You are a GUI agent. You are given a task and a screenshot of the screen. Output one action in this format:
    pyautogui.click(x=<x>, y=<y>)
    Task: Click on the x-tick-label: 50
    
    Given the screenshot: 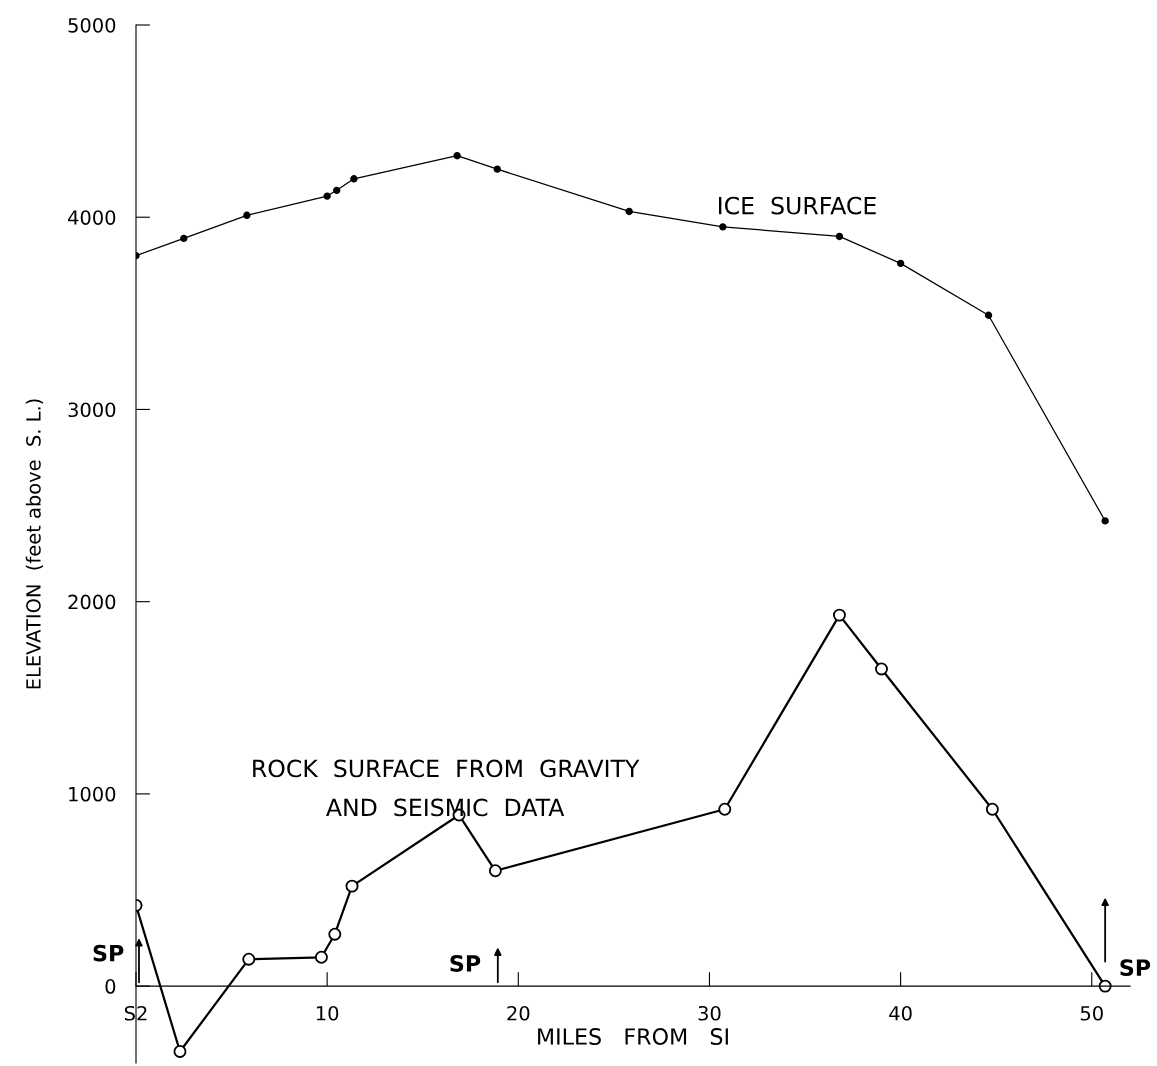 What is the action you would take?
    pyautogui.click(x=1091, y=1013)
    